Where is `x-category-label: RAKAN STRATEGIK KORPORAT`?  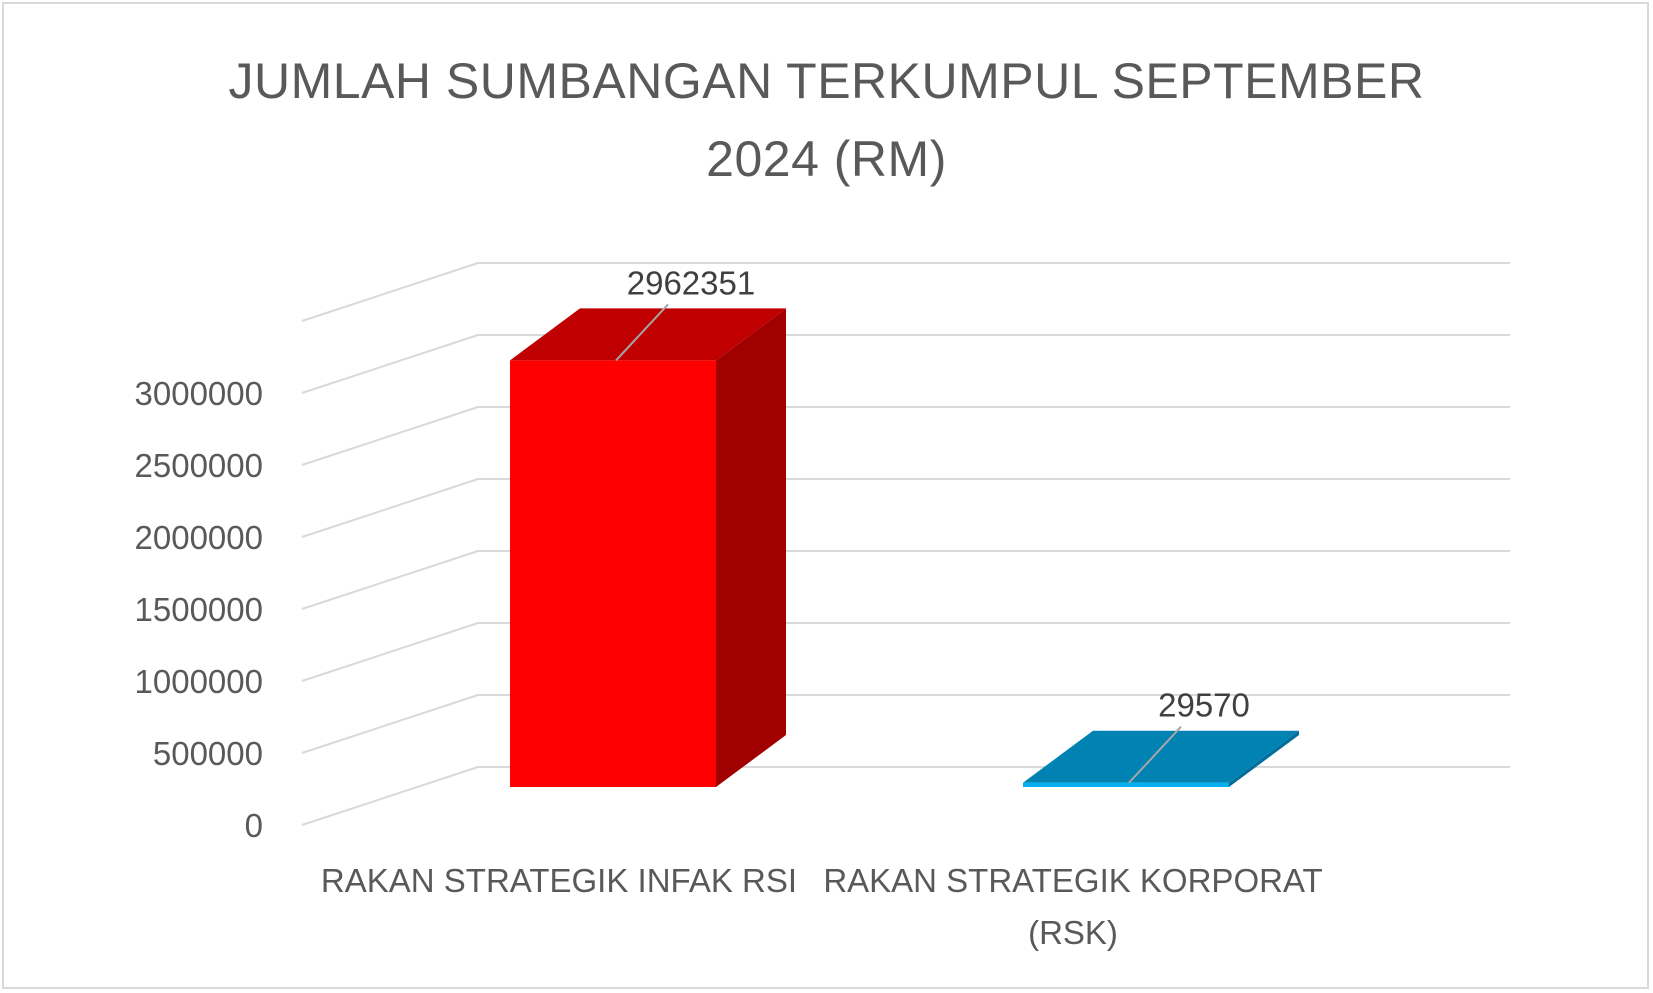 x-category-label: RAKAN STRATEGIK KORPORAT is located at coordinates (1072, 880).